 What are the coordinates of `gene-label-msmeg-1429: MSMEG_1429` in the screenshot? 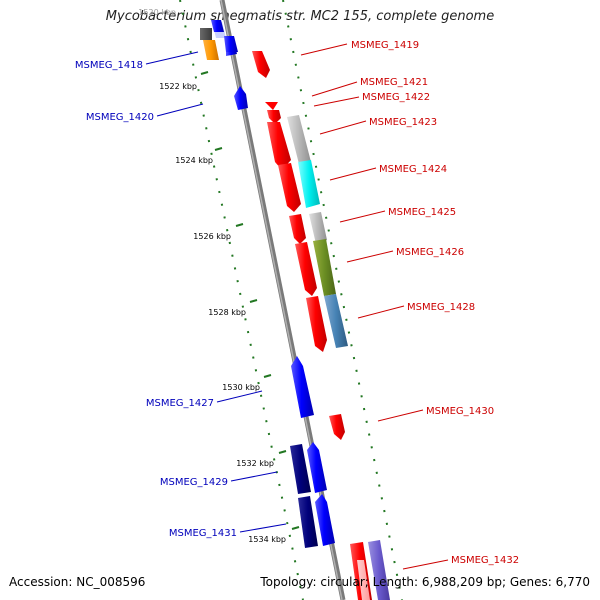 It's located at (194, 482).